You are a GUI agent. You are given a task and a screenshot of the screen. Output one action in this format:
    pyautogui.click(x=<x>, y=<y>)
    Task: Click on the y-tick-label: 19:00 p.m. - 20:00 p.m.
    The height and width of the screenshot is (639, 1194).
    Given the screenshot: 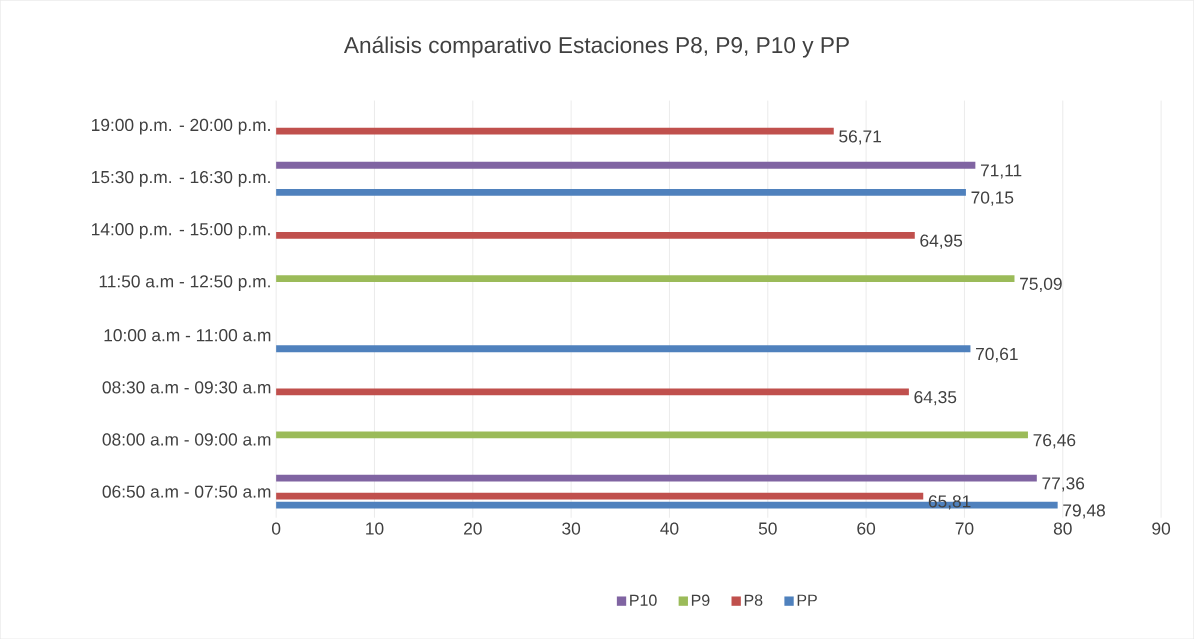 What is the action you would take?
    pyautogui.click(x=181, y=126)
    